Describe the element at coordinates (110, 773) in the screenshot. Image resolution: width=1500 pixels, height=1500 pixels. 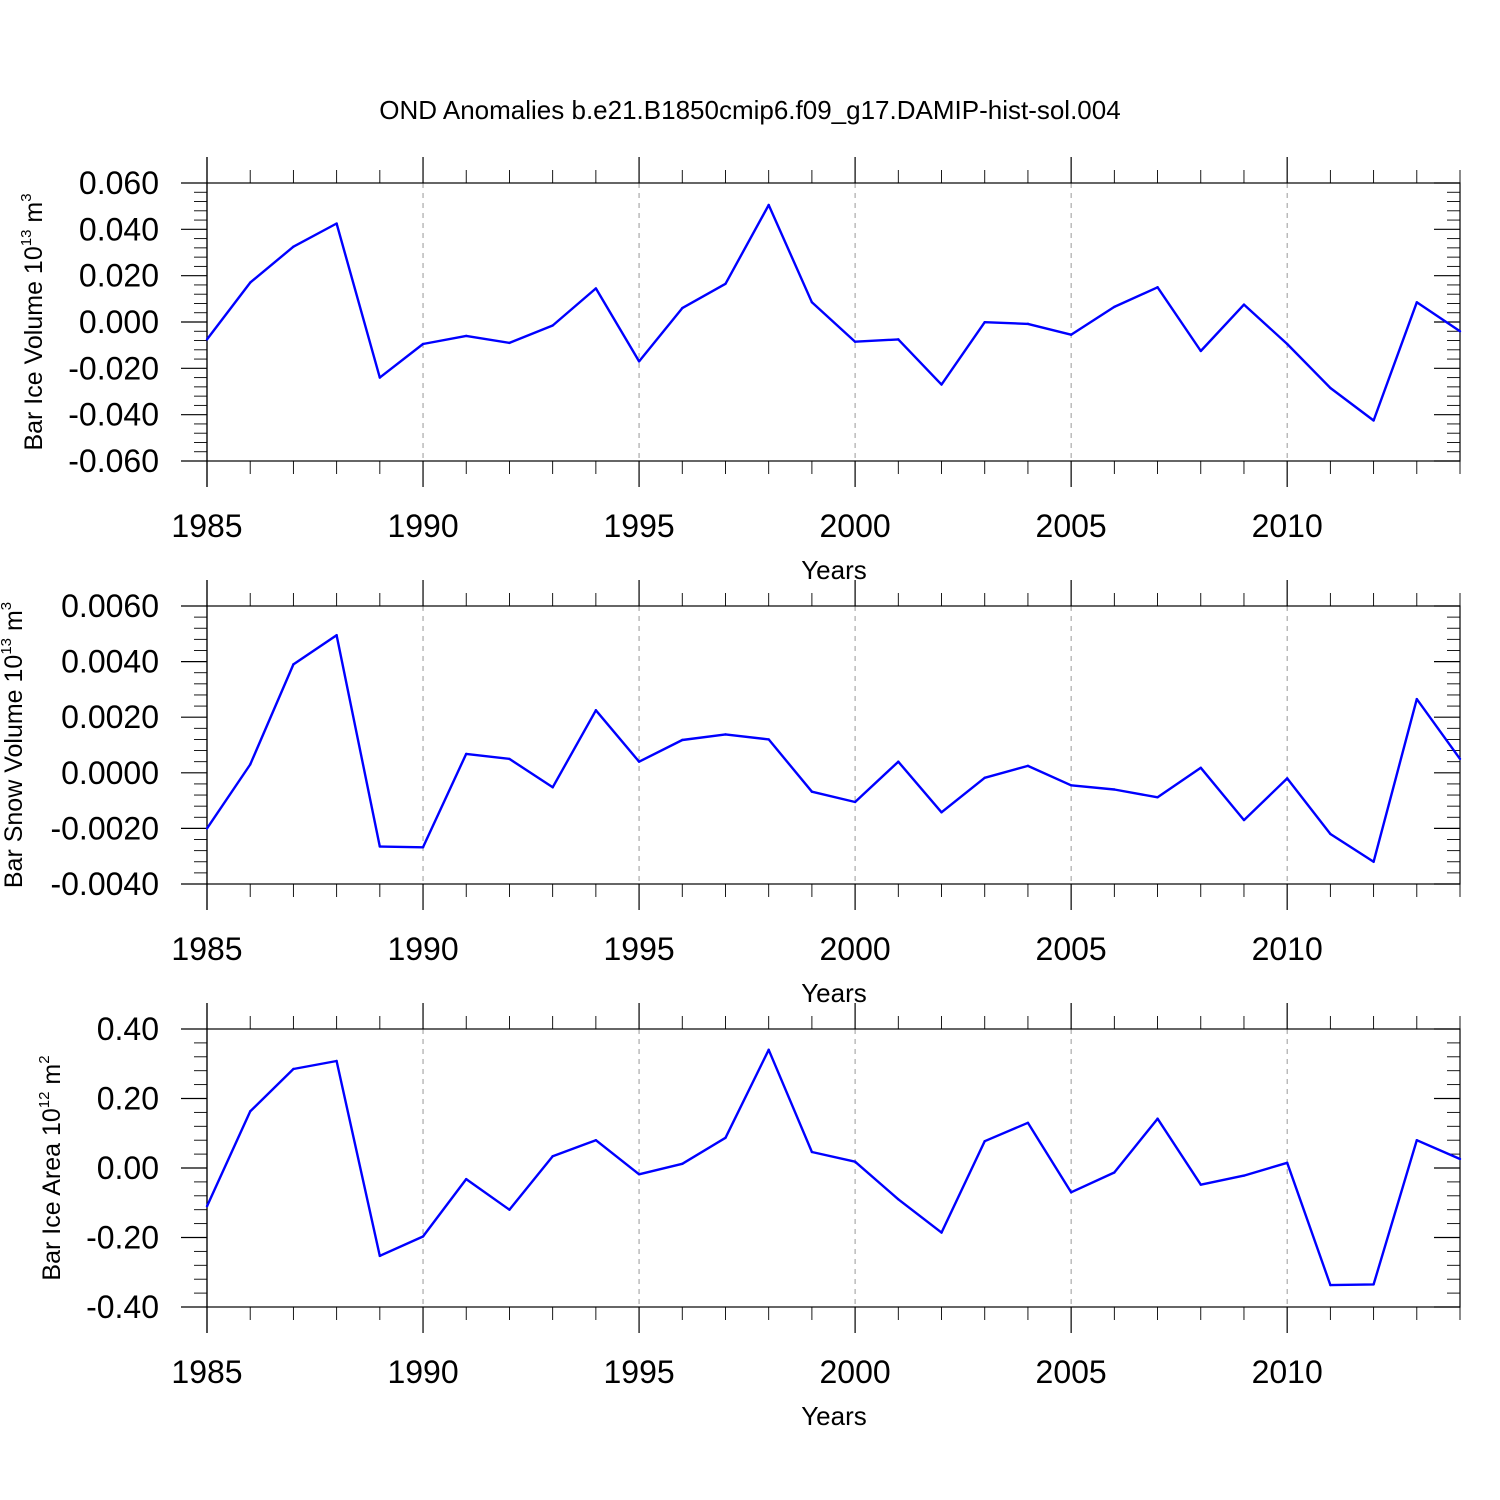
I see `y-tick-label: 0.0000` at that location.